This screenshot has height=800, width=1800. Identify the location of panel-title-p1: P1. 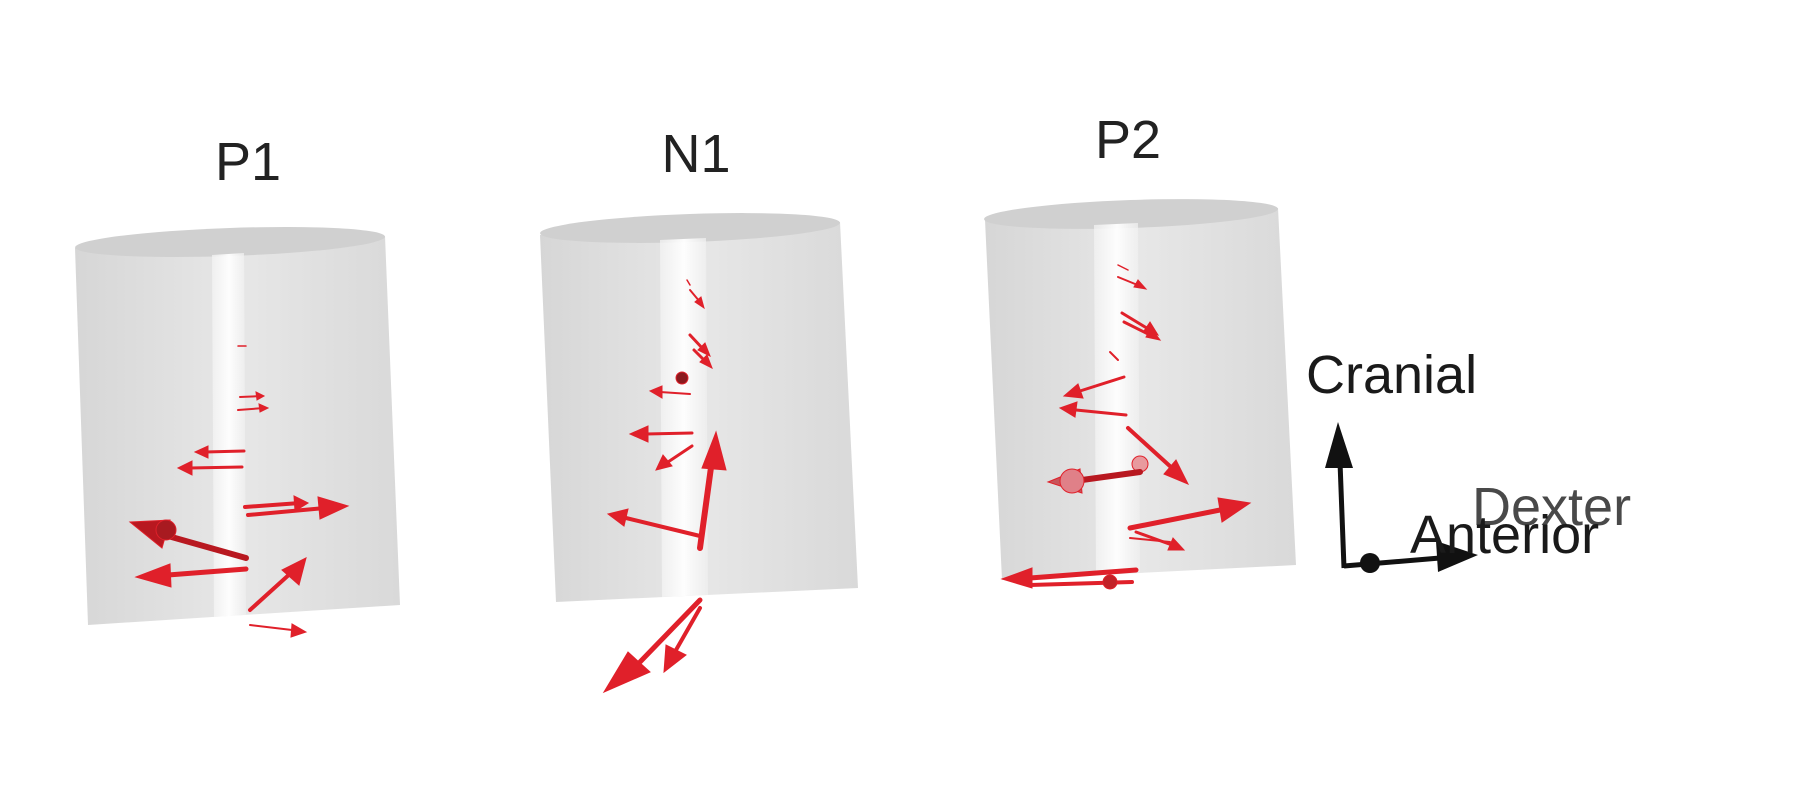
(248, 162).